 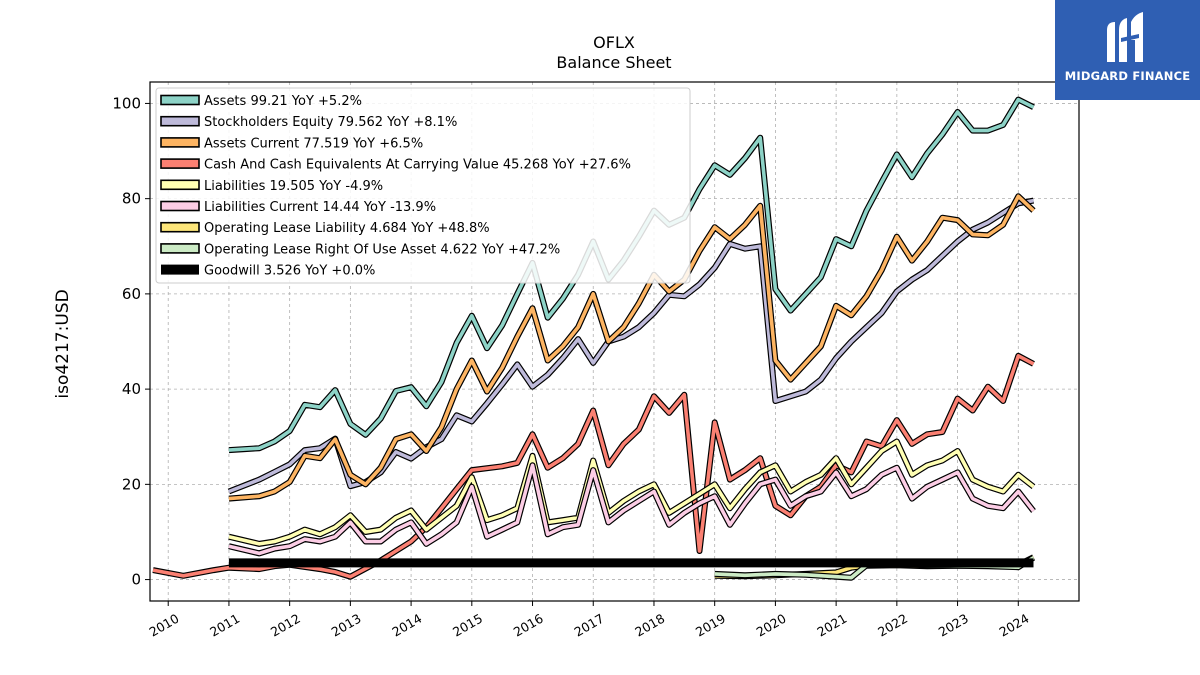 I want to click on legend-item: Liabilities Current 14.44 YoY -13.9%, so click(x=298, y=207).